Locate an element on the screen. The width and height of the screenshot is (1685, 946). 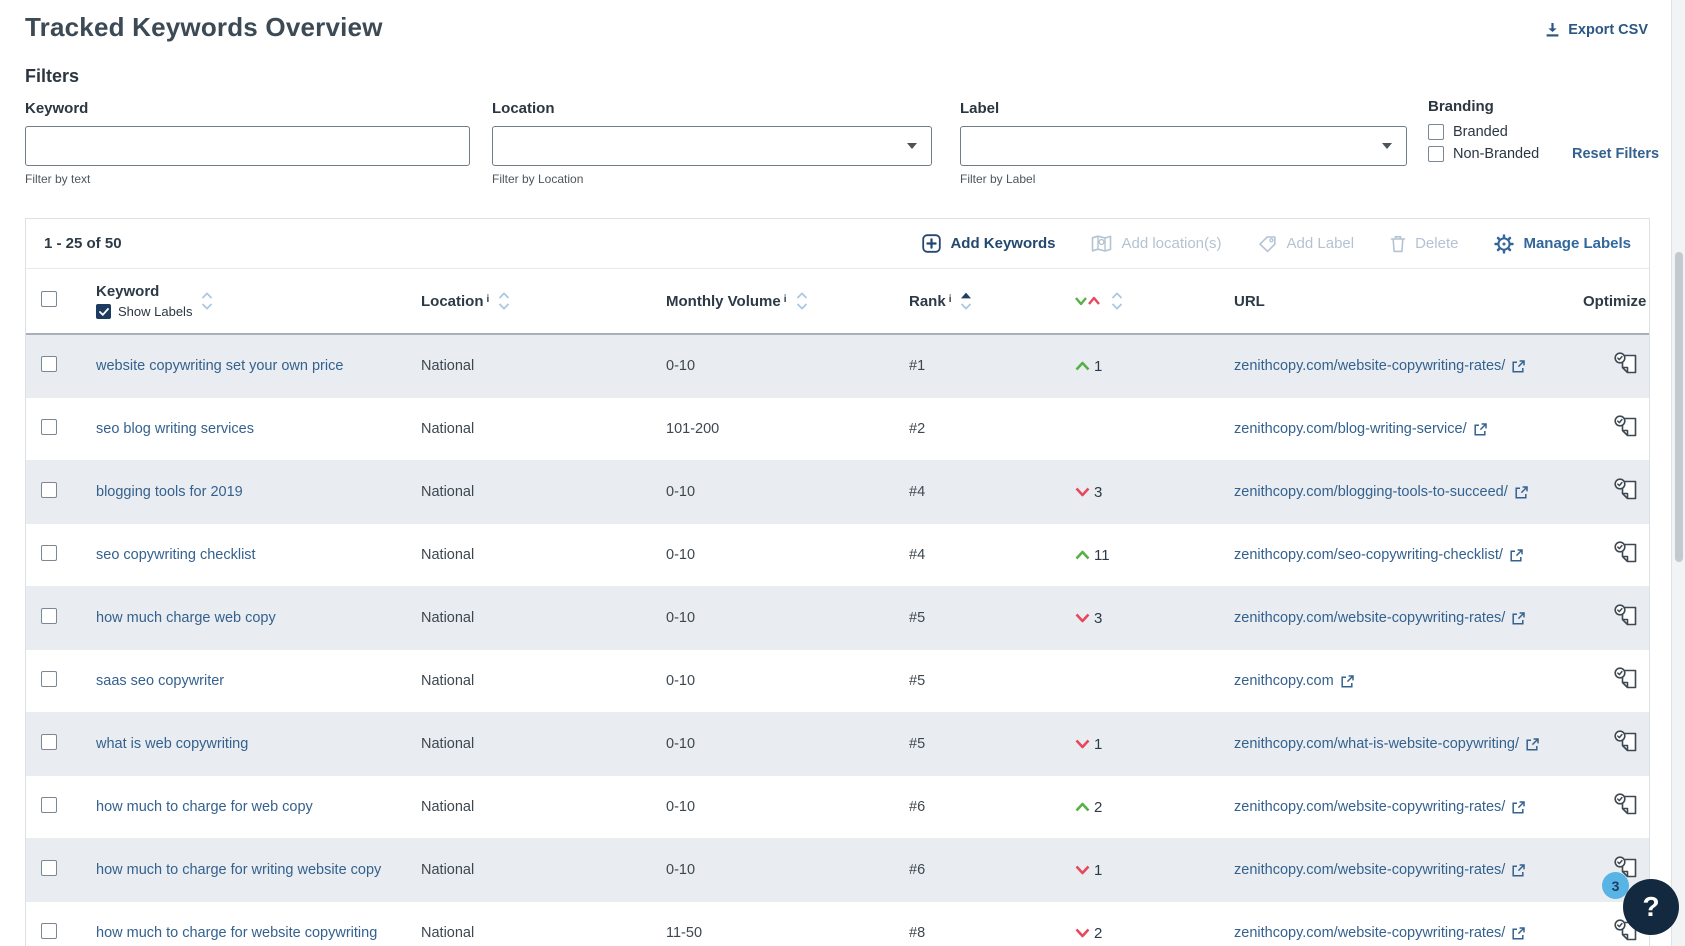
url-column-header: URL is located at coordinates (1249, 301).